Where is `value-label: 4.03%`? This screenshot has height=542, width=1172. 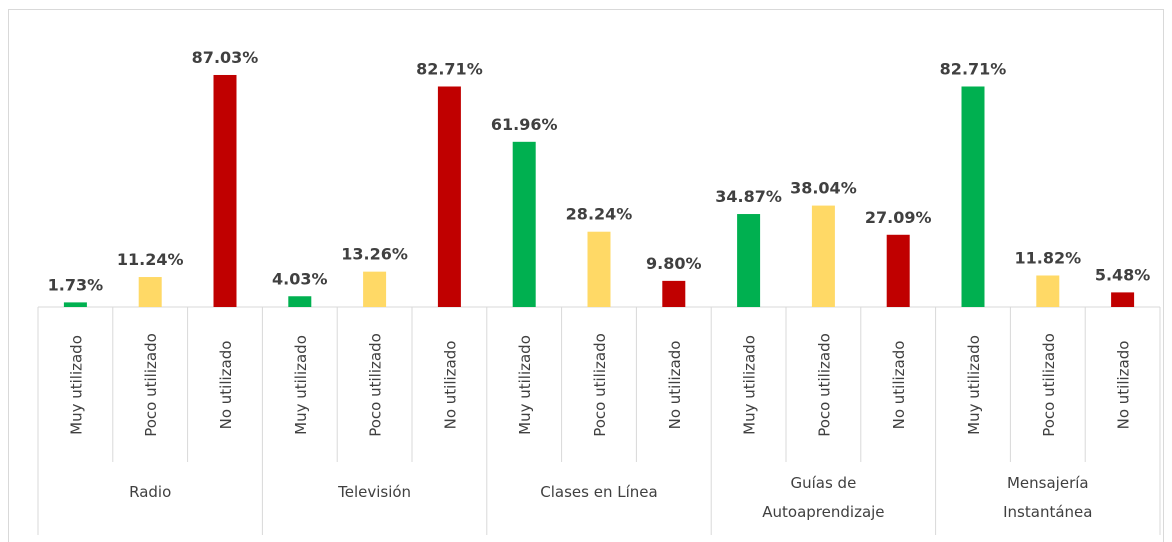 value-label: 4.03% is located at coordinates (300, 278).